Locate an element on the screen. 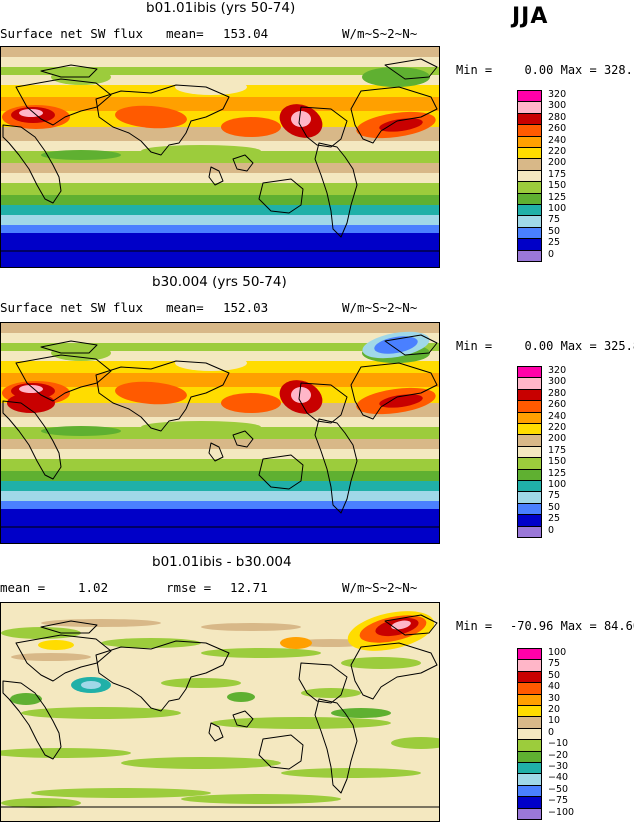 Image resolution: width=634 pixels, height=823 pixels. colorbar-tick-label: 30 is located at coordinates (554, 698).